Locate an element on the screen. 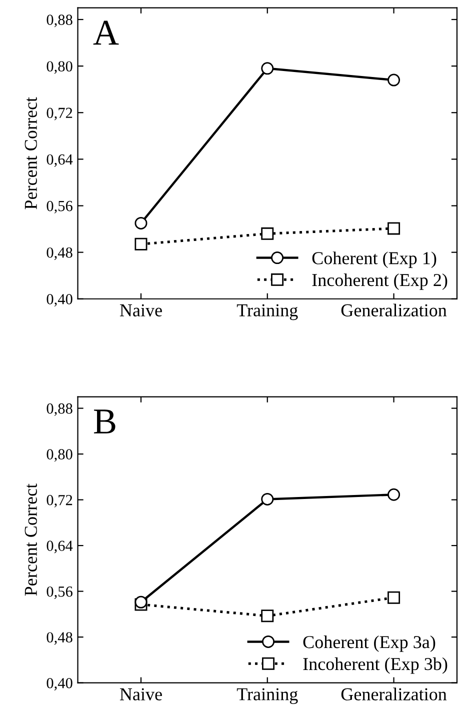 The width and height of the screenshot is (463, 715). legend-label: Incoherent (Exp 3b) is located at coordinates (375, 665).